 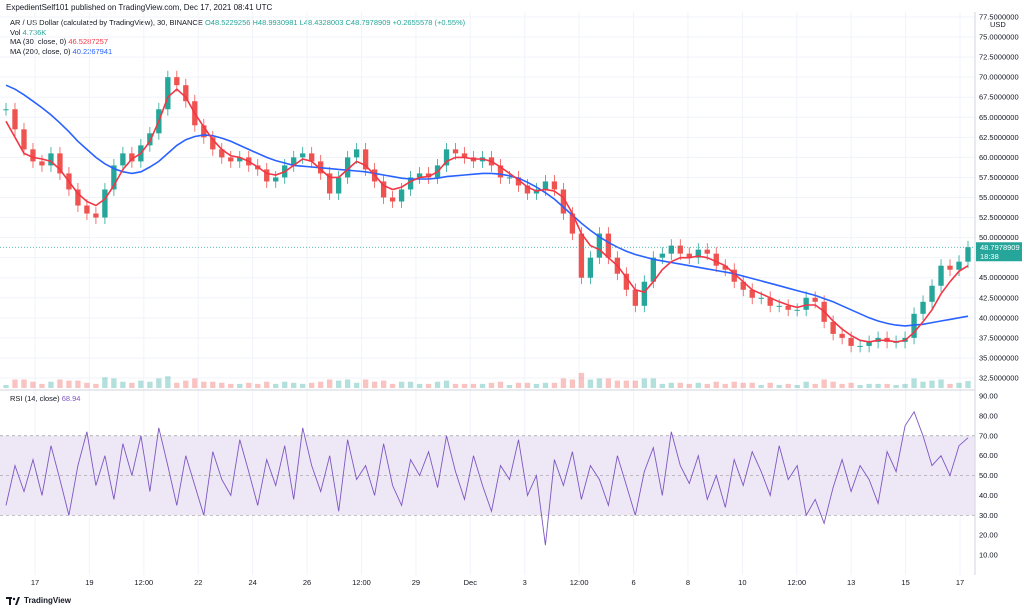 What do you see at coordinates (40, 51) in the screenshot?
I see `ma200-label: MA (200, close, 0)` at bounding box center [40, 51].